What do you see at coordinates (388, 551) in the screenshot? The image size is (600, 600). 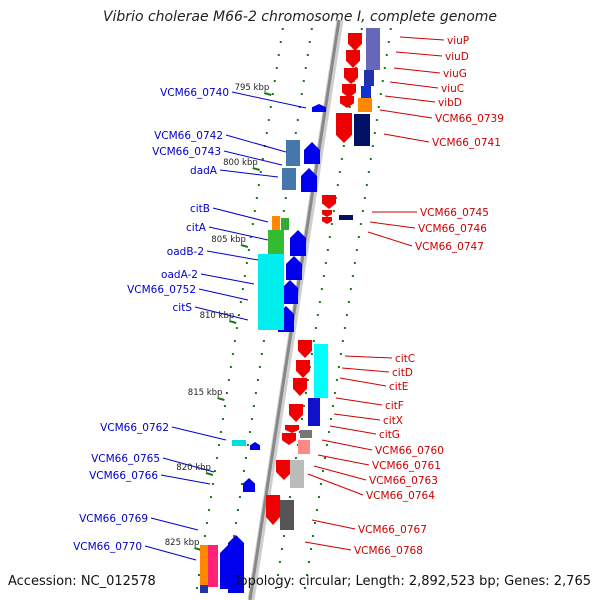 I see `minus-gene-label: VCM66_0768` at bounding box center [388, 551].